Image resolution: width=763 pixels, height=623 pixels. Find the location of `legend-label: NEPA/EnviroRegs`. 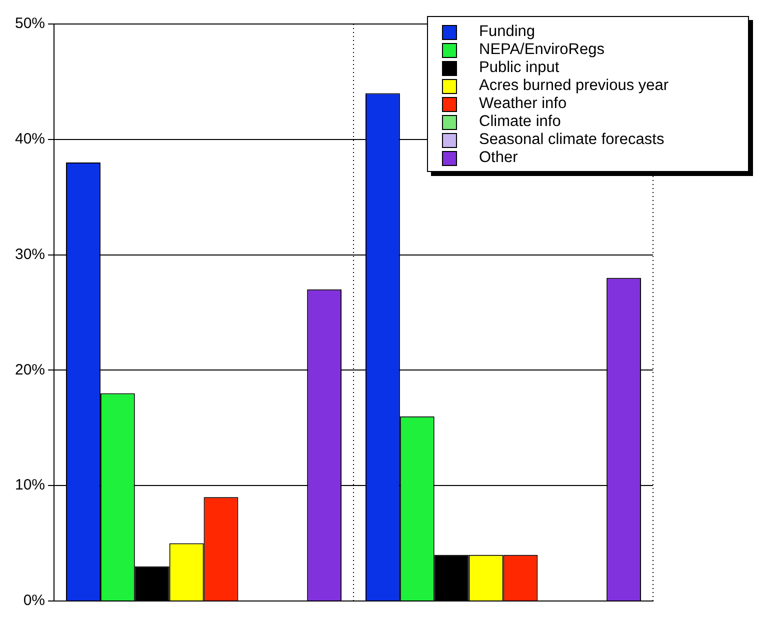

legend-label: NEPA/EnviroRegs is located at coordinates (541, 50).